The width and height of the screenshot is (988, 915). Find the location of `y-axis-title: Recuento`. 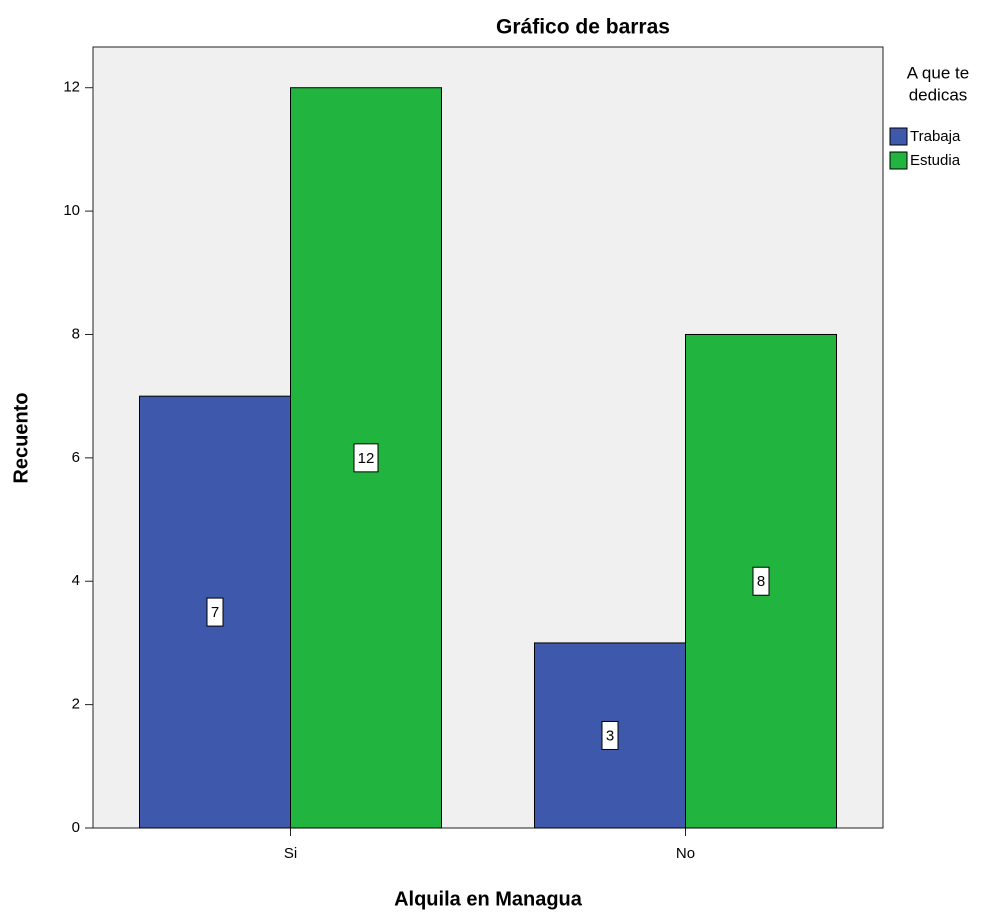

y-axis-title: Recuento is located at coordinates (21, 437).